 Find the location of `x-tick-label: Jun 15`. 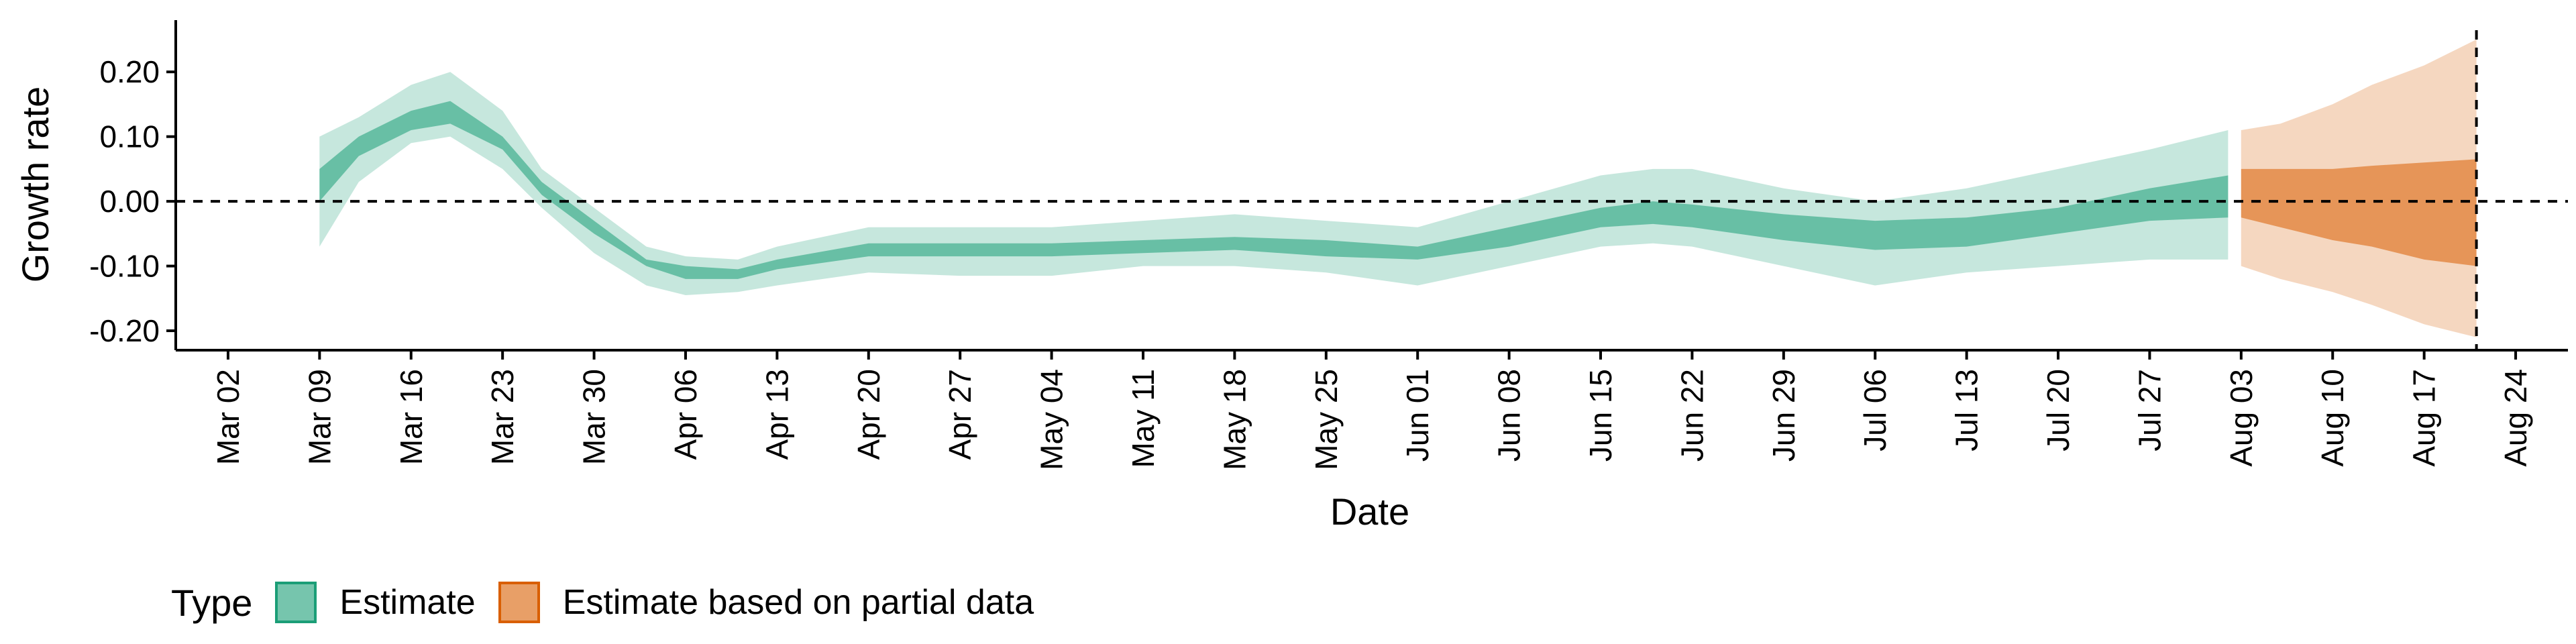

x-tick-label: Jun 15 is located at coordinates (1600, 415).